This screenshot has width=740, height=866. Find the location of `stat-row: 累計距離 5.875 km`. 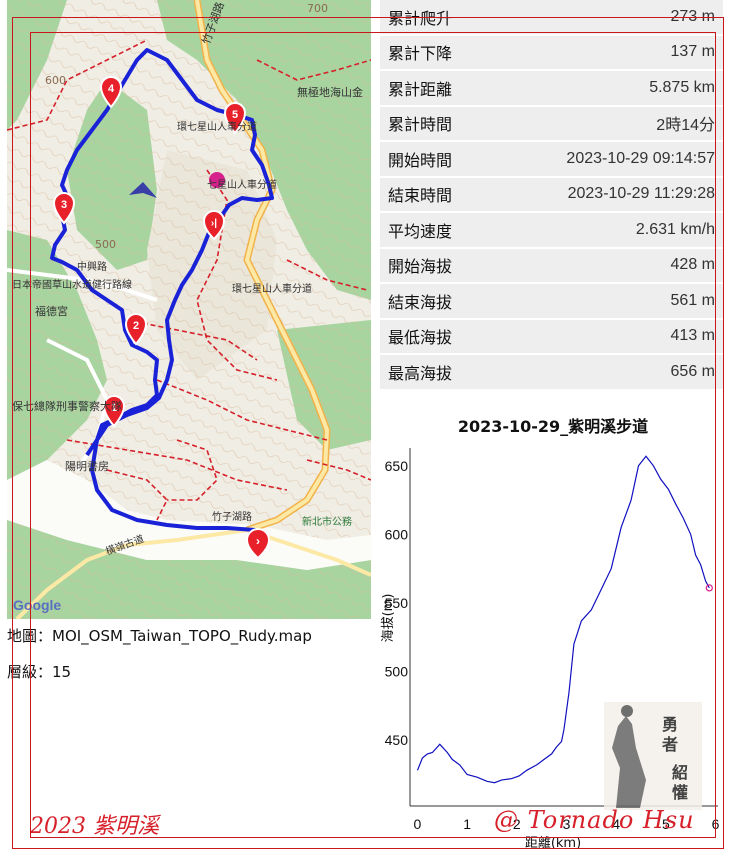

stat-row: 累計距離 5.875 km is located at coordinates (551, 89).